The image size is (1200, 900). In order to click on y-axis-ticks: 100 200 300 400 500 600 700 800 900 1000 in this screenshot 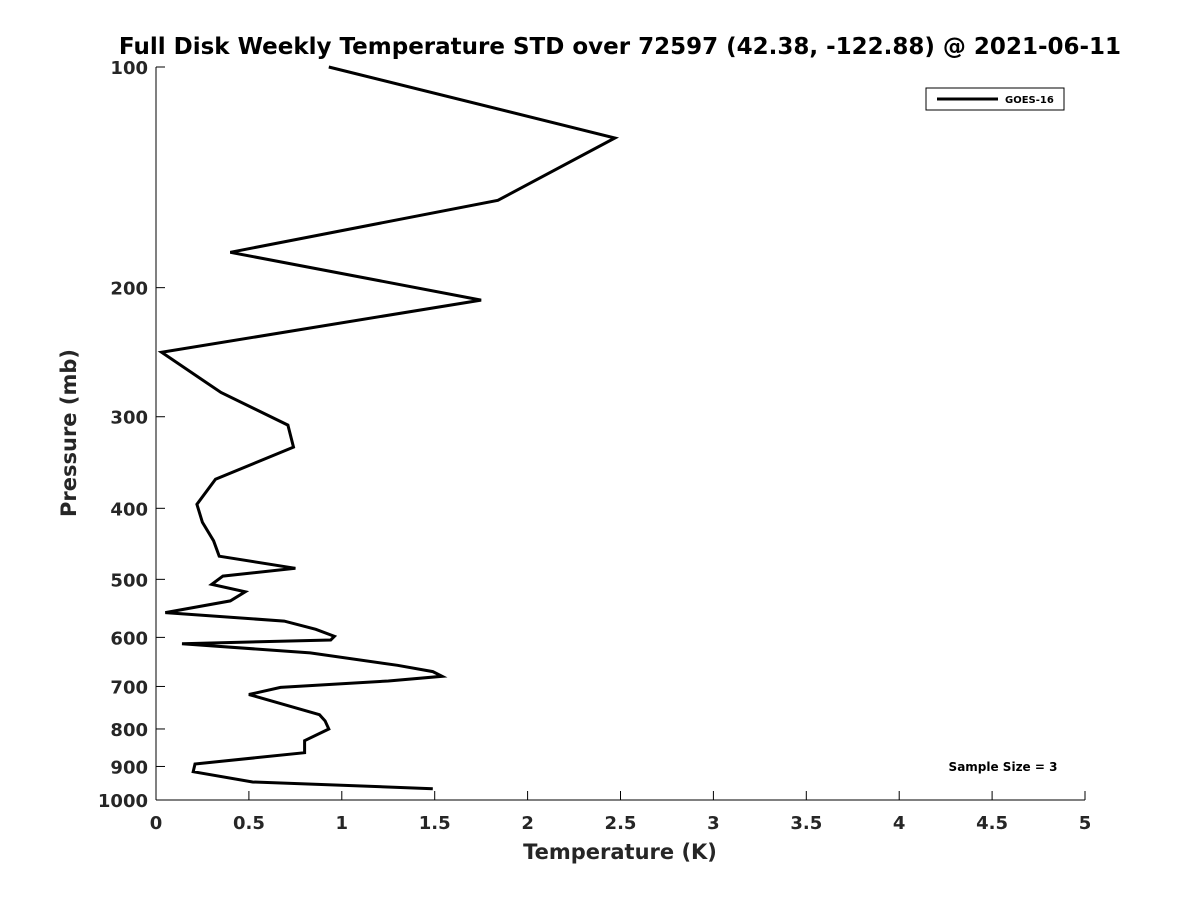, I will do `click(131, 435)`.